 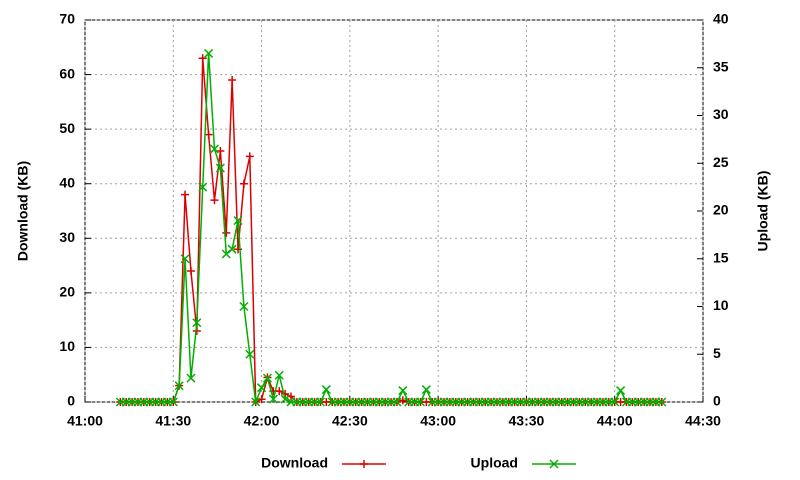 I want to click on y-axis-label: Download (KB), so click(x=23, y=211).